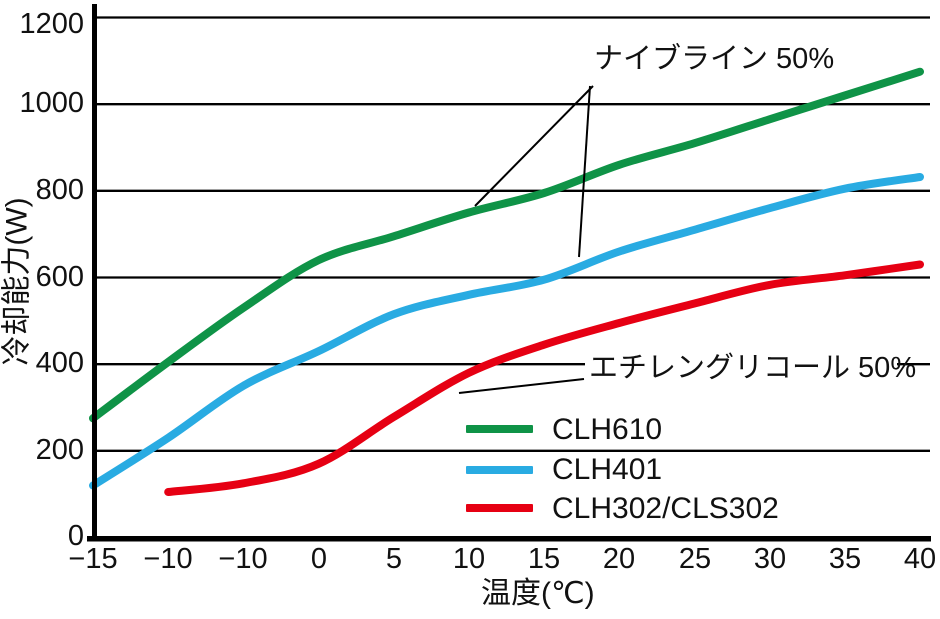  I want to click on naibrine-leader-to-green-line, so click(534, 146).